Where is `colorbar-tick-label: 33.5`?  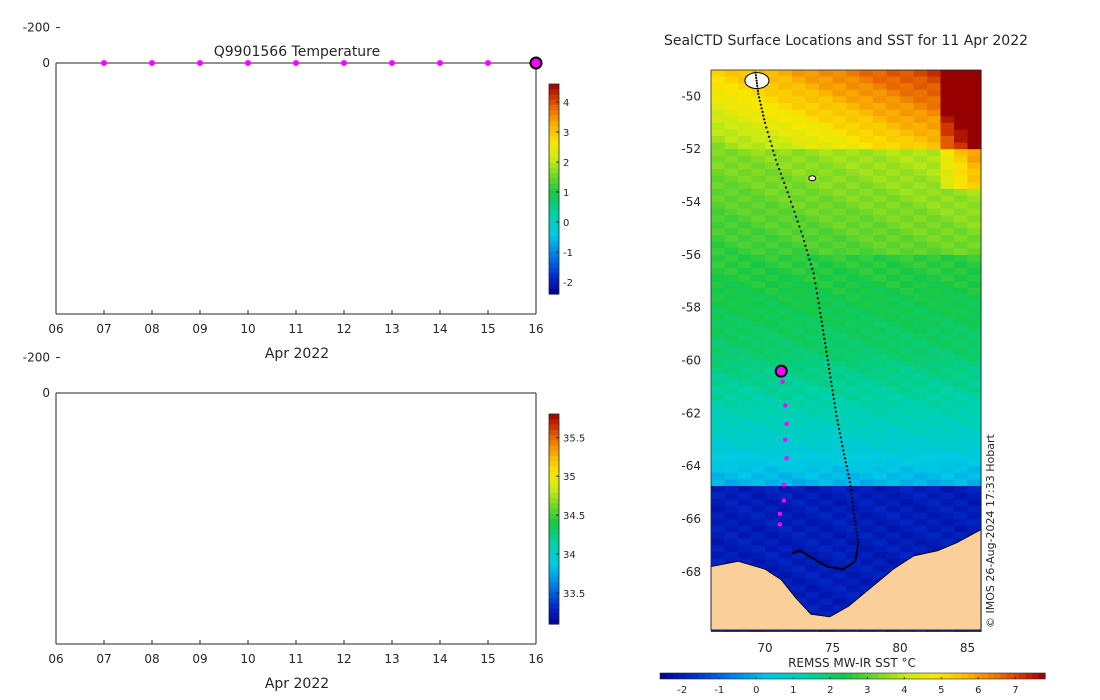 colorbar-tick-label: 33.5 is located at coordinates (574, 594).